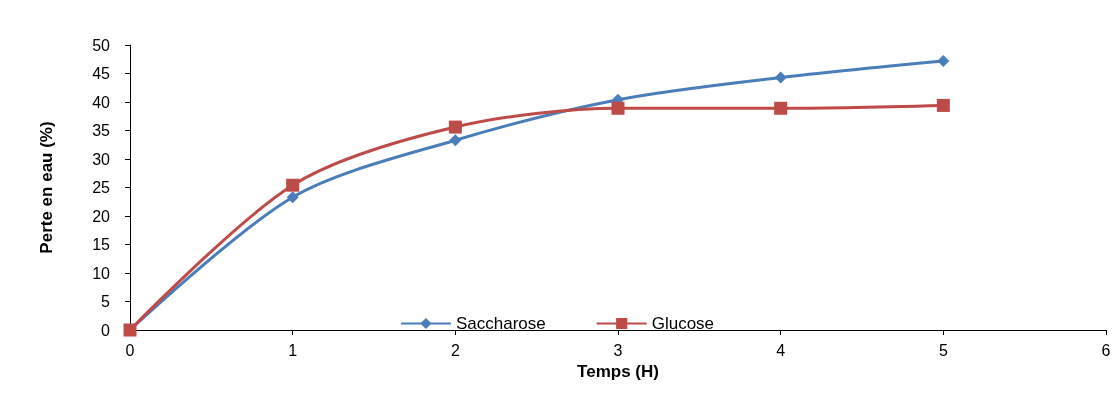  Describe the element at coordinates (101, 244) in the screenshot. I see `y-tick-label: 15` at that location.